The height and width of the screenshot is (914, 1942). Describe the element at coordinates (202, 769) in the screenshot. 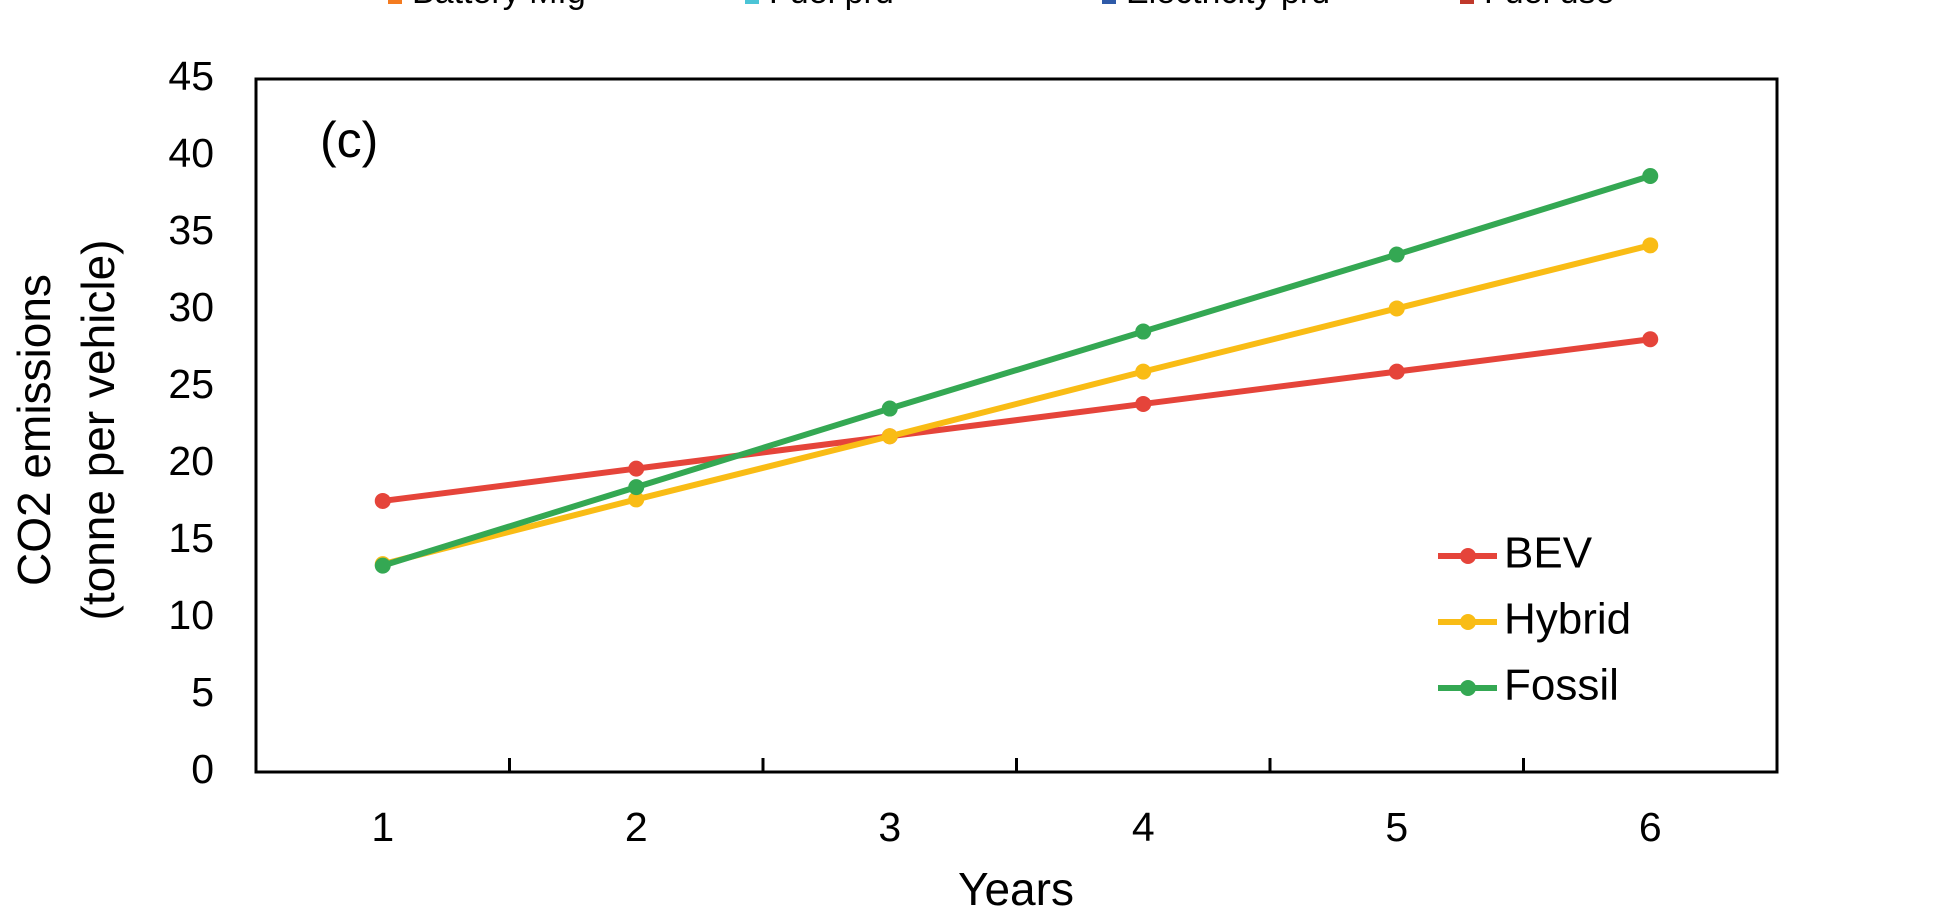

I see `y-tick-label: 0` at that location.